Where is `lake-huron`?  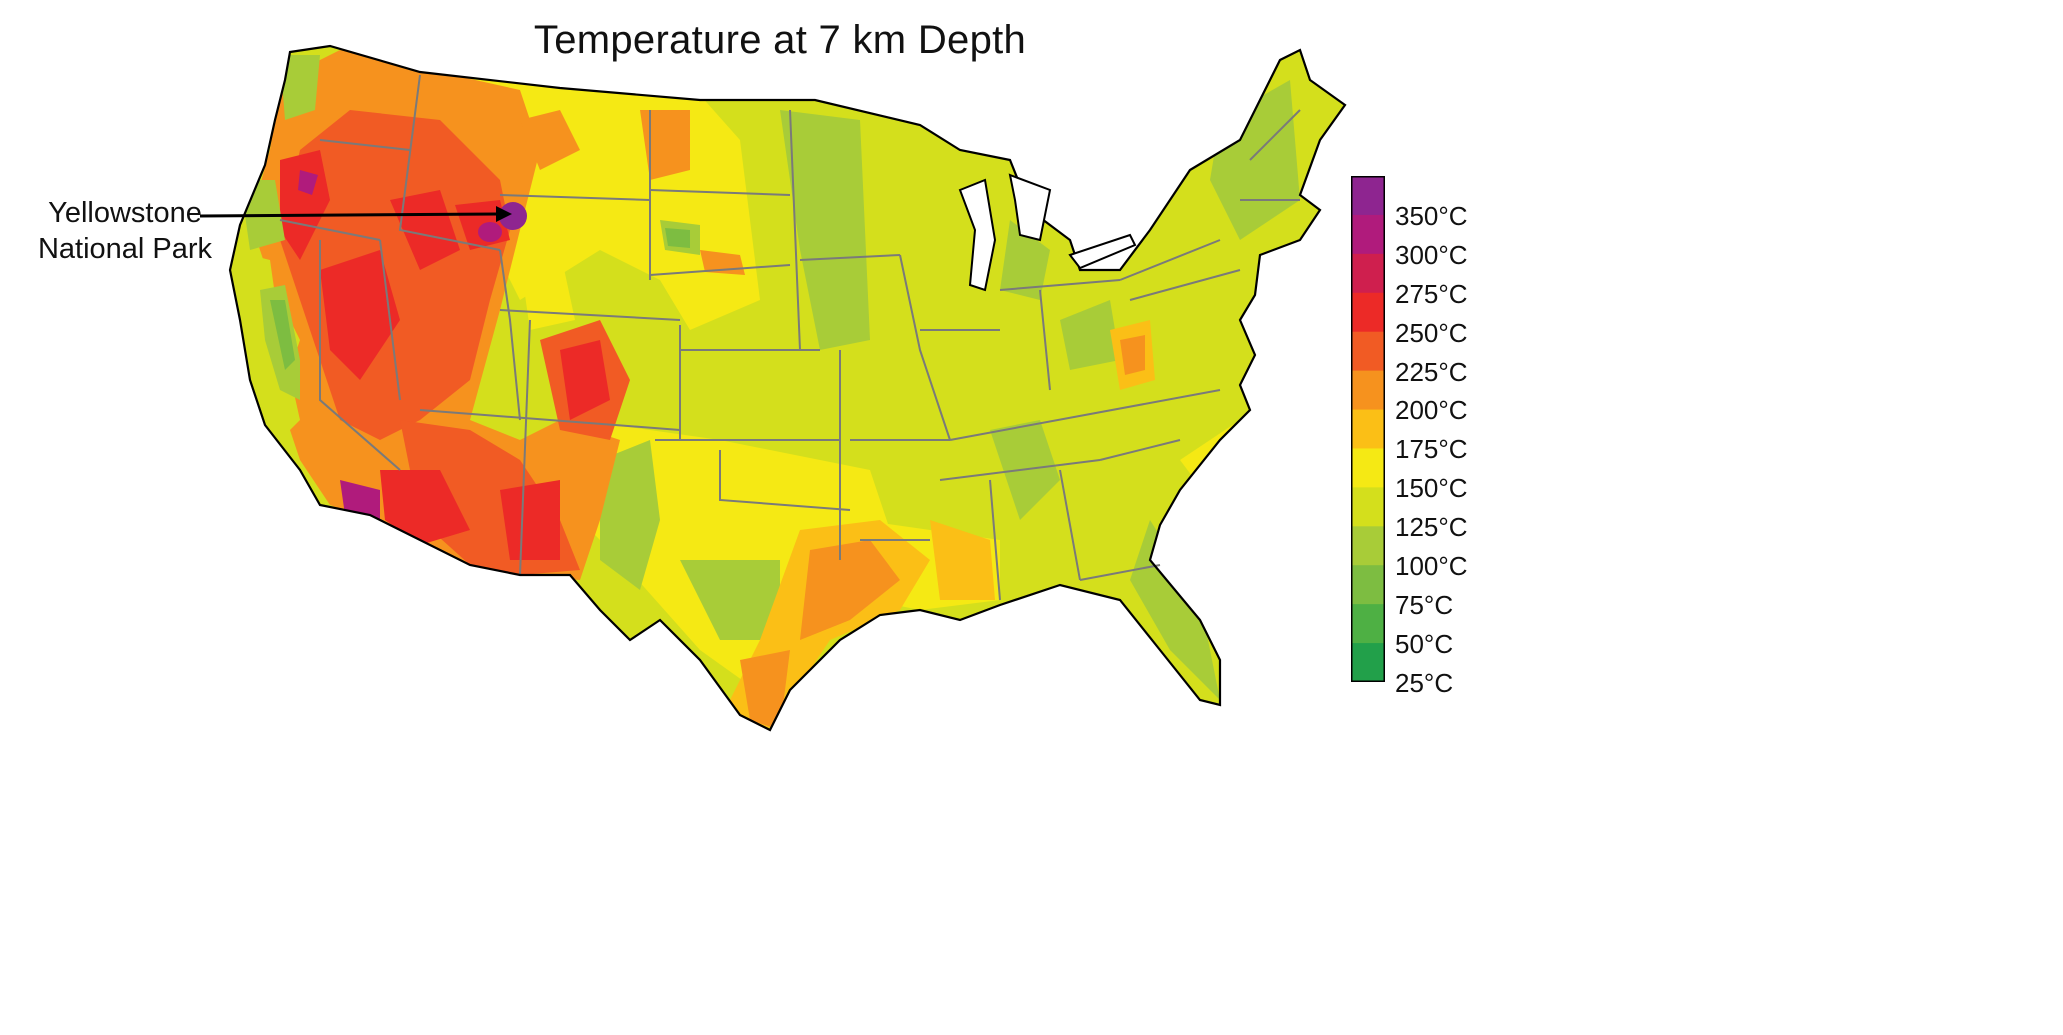
lake-huron is located at coordinates (1030, 207).